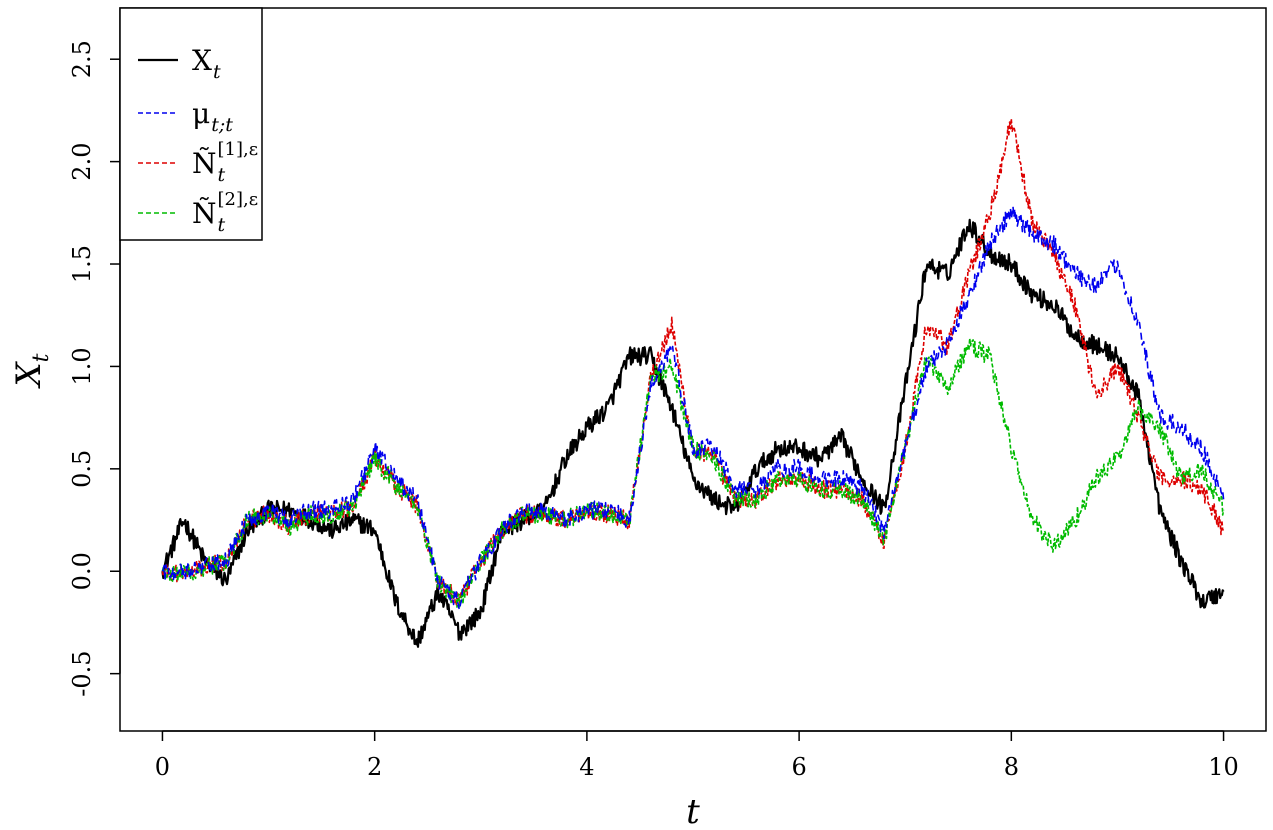 The image size is (1273, 830). I want to click on x-tick-label: 2, so click(374, 767).